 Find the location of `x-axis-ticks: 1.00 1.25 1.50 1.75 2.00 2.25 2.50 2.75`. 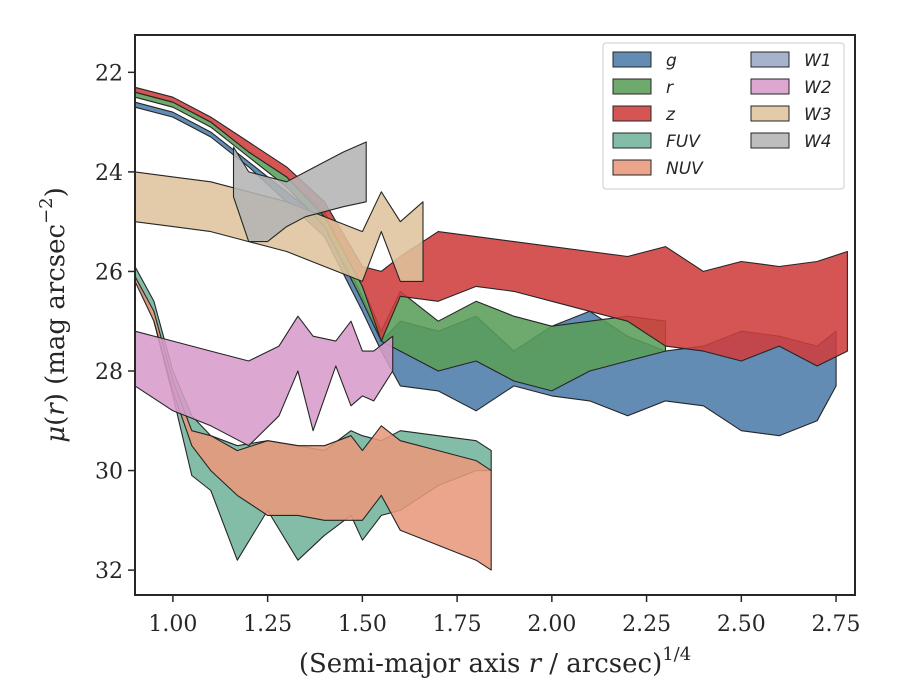

x-axis-ticks: 1.00 1.25 1.50 1.75 2.00 2.25 2.50 2.75 is located at coordinates (504, 616).